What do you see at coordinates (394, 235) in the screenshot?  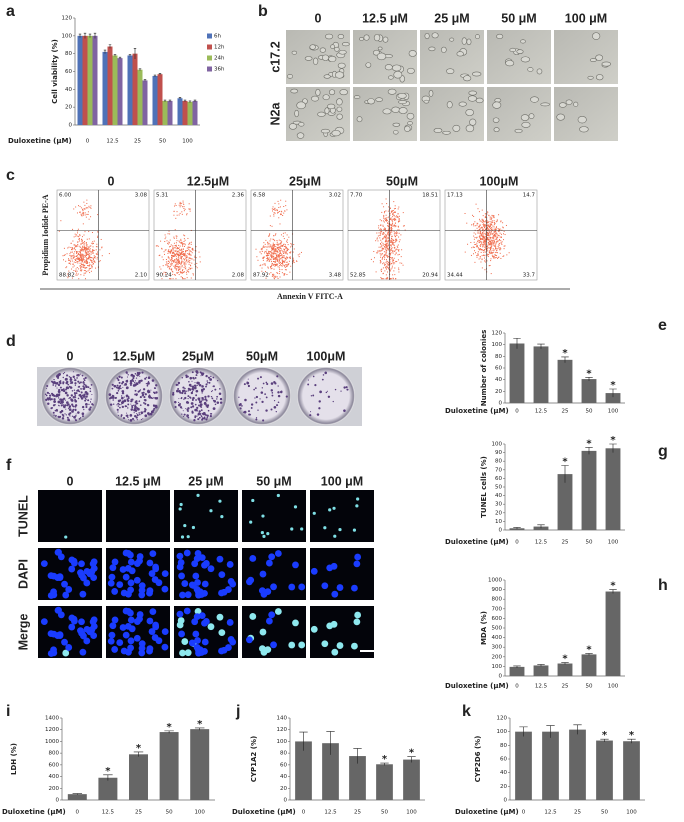 I see `flow-plot` at bounding box center [394, 235].